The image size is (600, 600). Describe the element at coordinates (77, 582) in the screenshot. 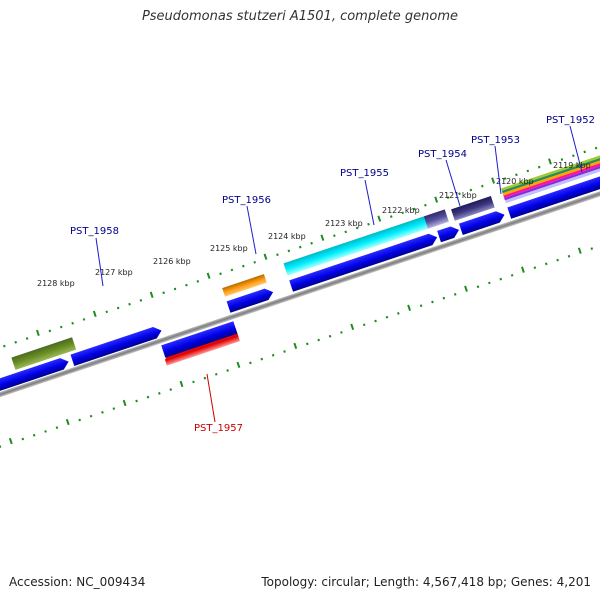

I see `accession-text: Accession: NC_009434` at that location.